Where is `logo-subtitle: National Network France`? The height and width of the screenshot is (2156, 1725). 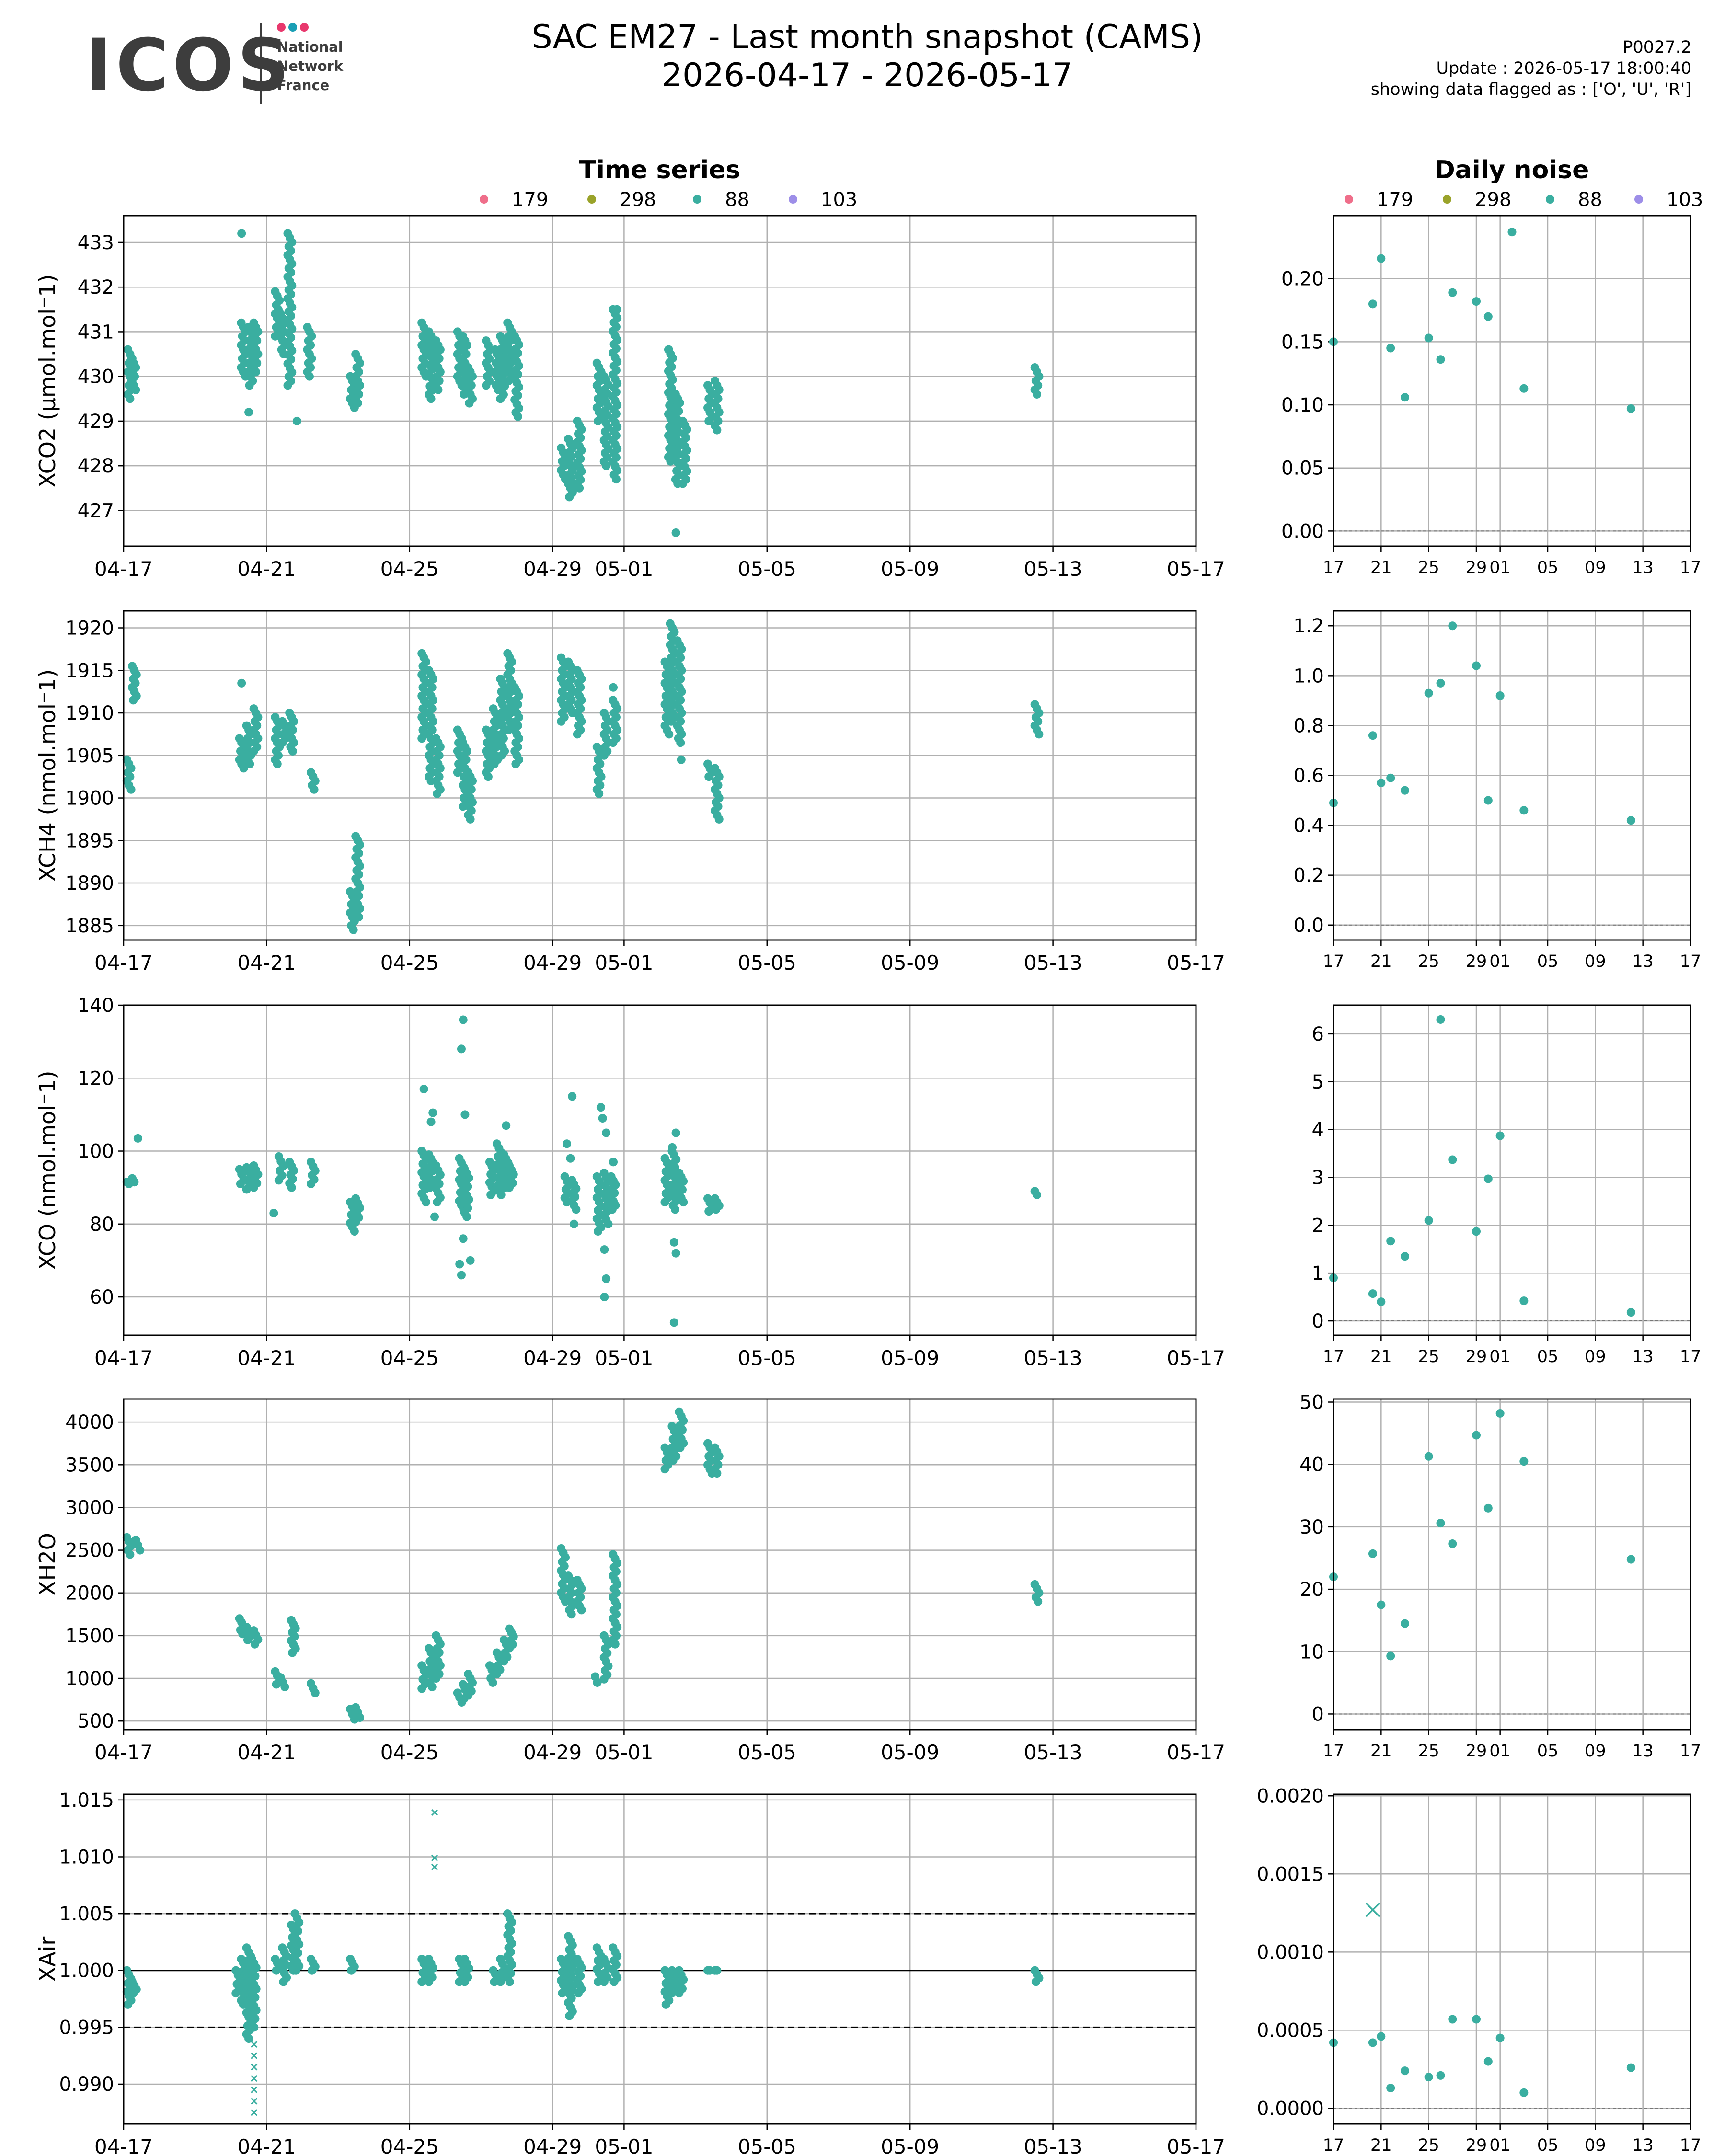 logo-subtitle: National Network France is located at coordinates (310, 66).